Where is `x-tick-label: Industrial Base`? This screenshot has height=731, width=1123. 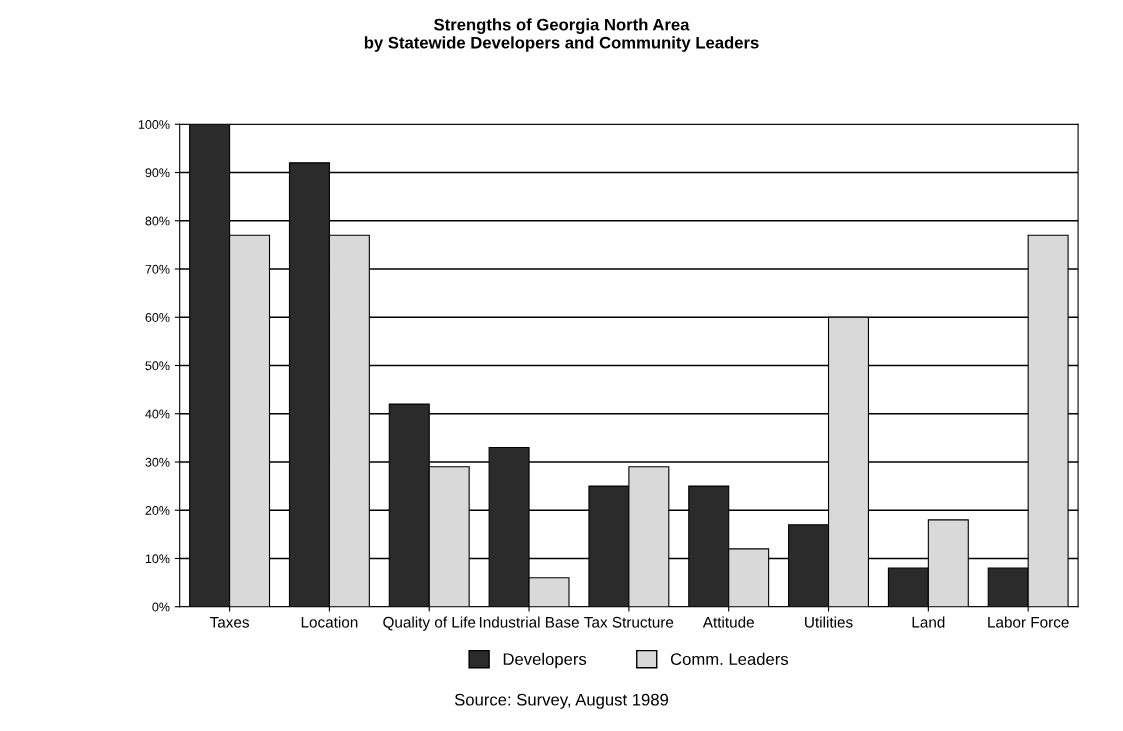
x-tick-label: Industrial Base is located at coordinates (529, 622).